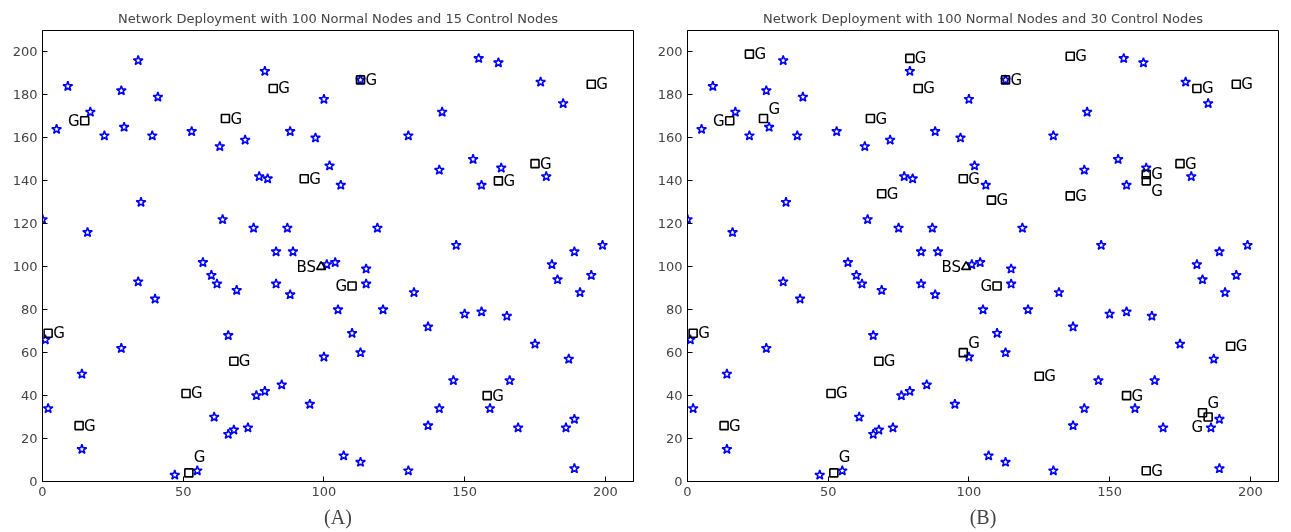 This screenshot has height=532, width=1291. I want to click on chart-title: Network Deployment with 100 Normal Nodes and 30 Control Nodes, so click(983, 18).